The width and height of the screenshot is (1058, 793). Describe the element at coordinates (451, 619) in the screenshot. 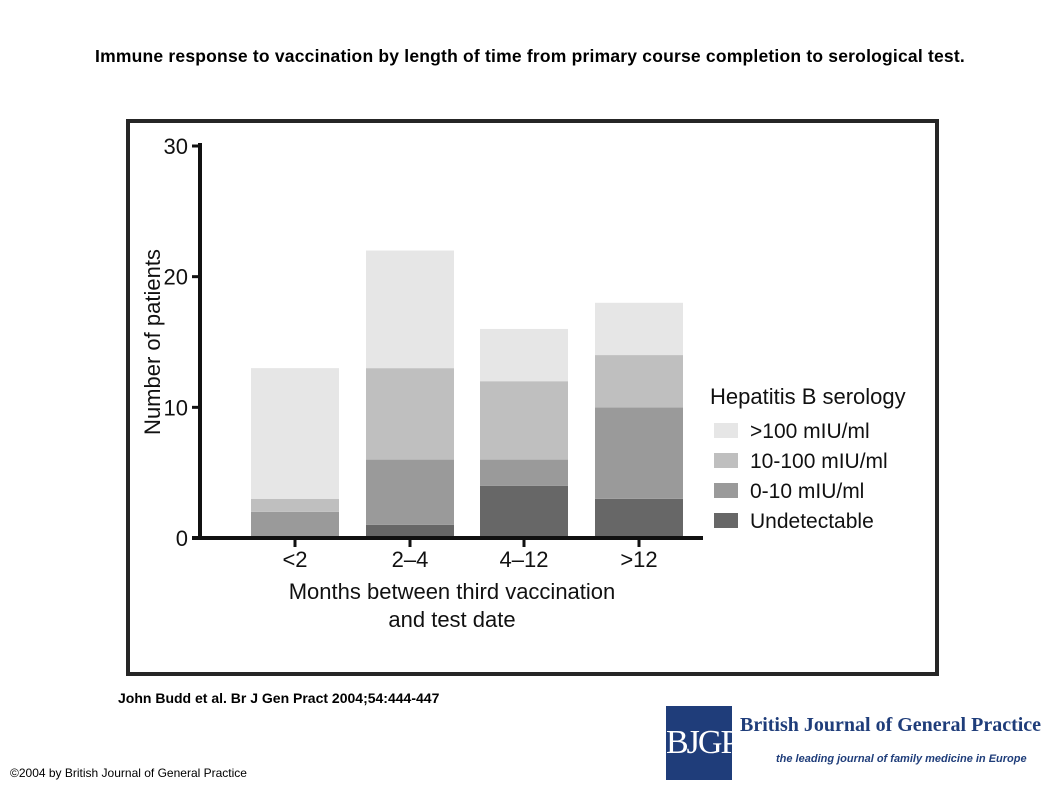

I see `x-axis-label: and test date` at that location.